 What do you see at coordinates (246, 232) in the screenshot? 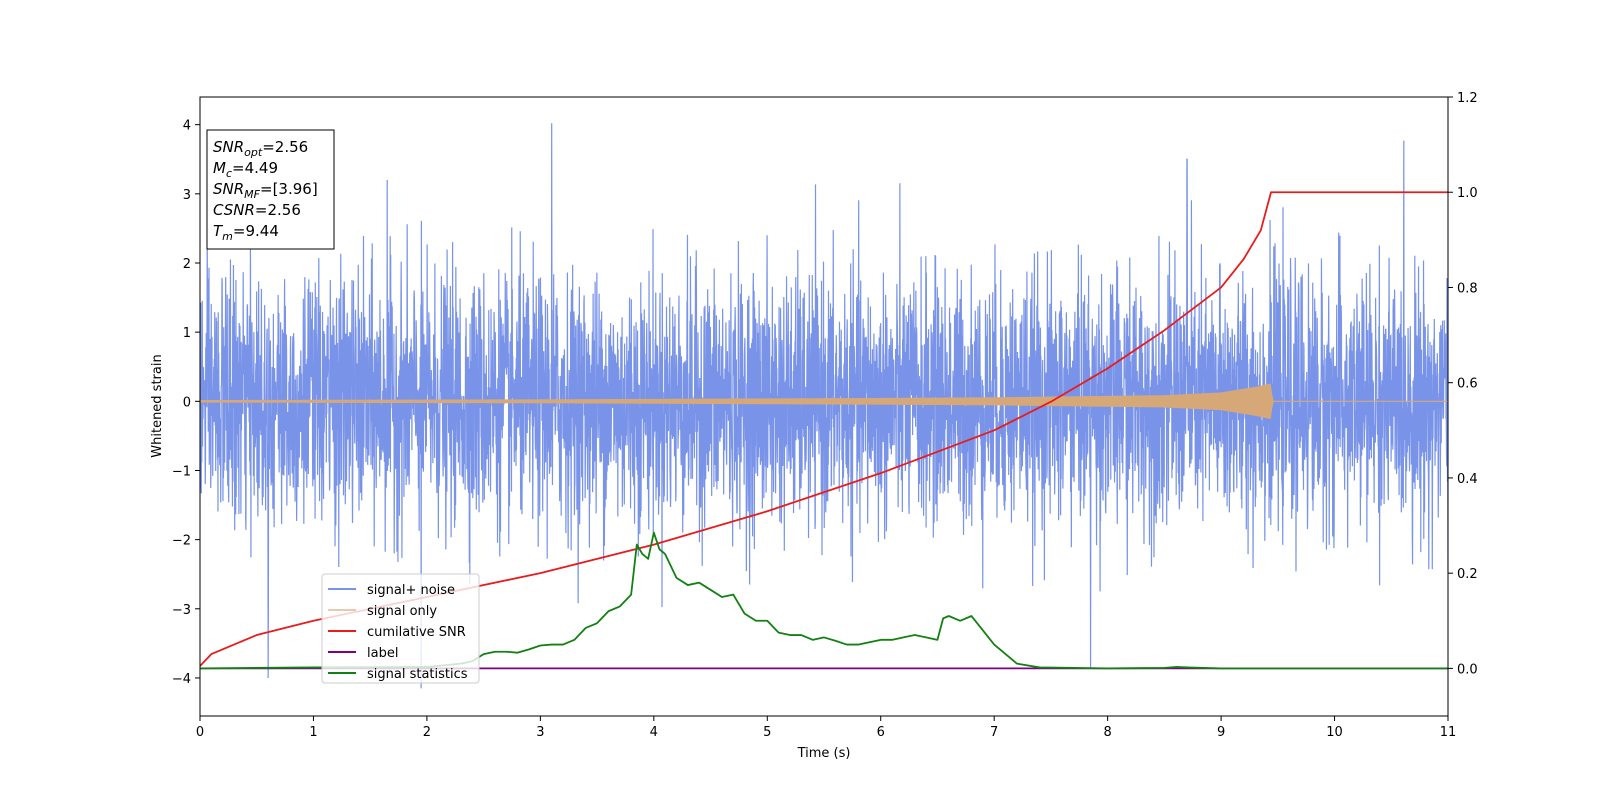
I see `annotation-line: Tm=9.44` at bounding box center [246, 232].